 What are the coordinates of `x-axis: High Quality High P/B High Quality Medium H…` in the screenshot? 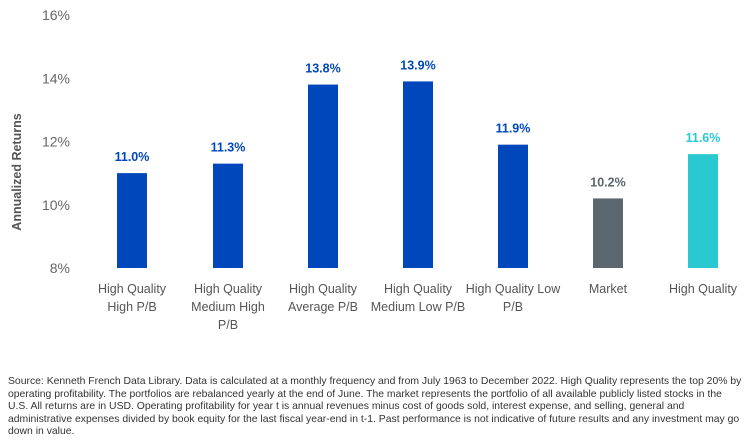 It's located at (418, 307).